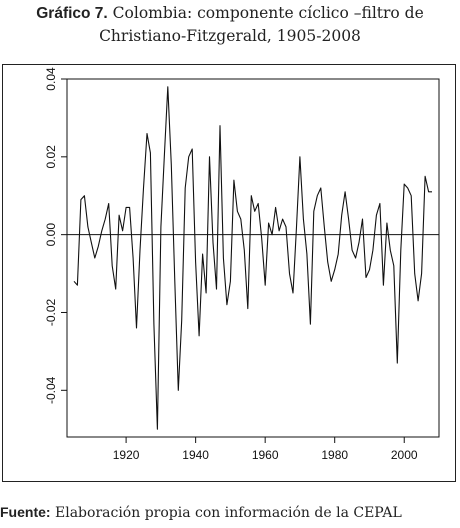  What do you see at coordinates (51, 312) in the screenshot?
I see `y-tick-label: -0.02` at bounding box center [51, 312].